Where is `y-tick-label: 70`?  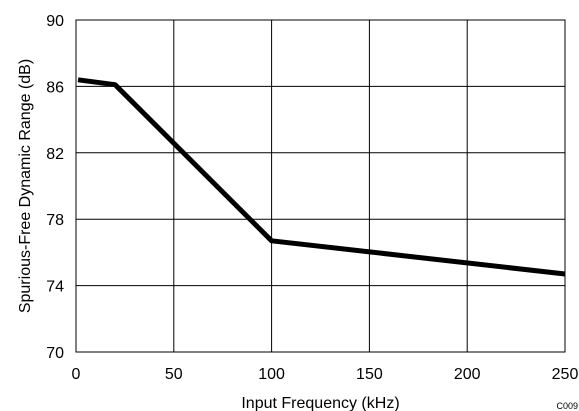
y-tick-label: 70 is located at coordinates (55, 353).